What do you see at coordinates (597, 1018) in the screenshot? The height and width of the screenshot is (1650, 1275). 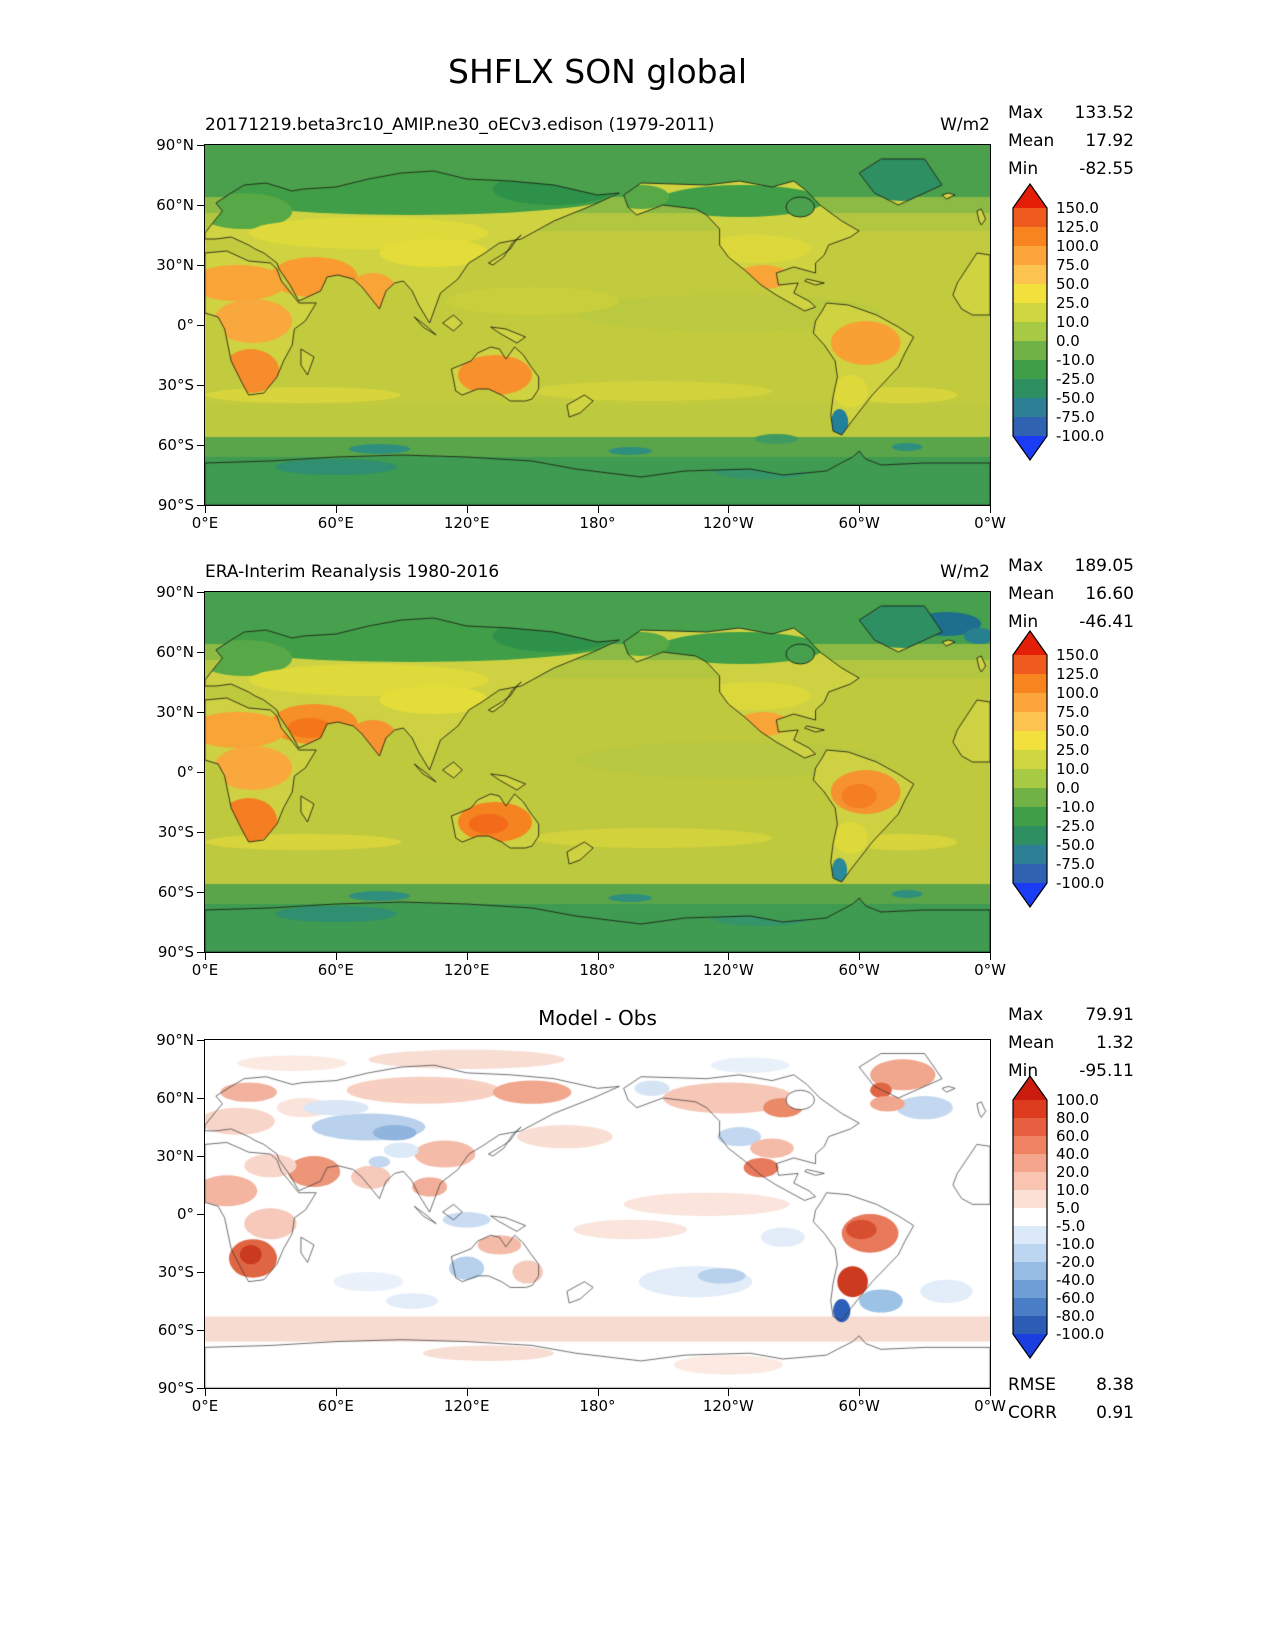 I see `panel-title: Model - Obs` at bounding box center [597, 1018].